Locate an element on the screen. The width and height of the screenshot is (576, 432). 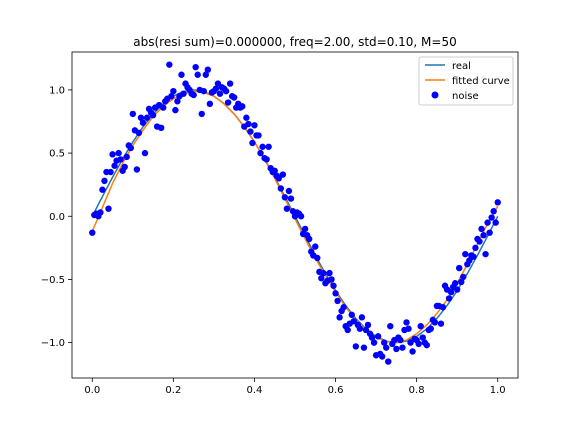
x-tick-label: 0.0 is located at coordinates (92, 390).